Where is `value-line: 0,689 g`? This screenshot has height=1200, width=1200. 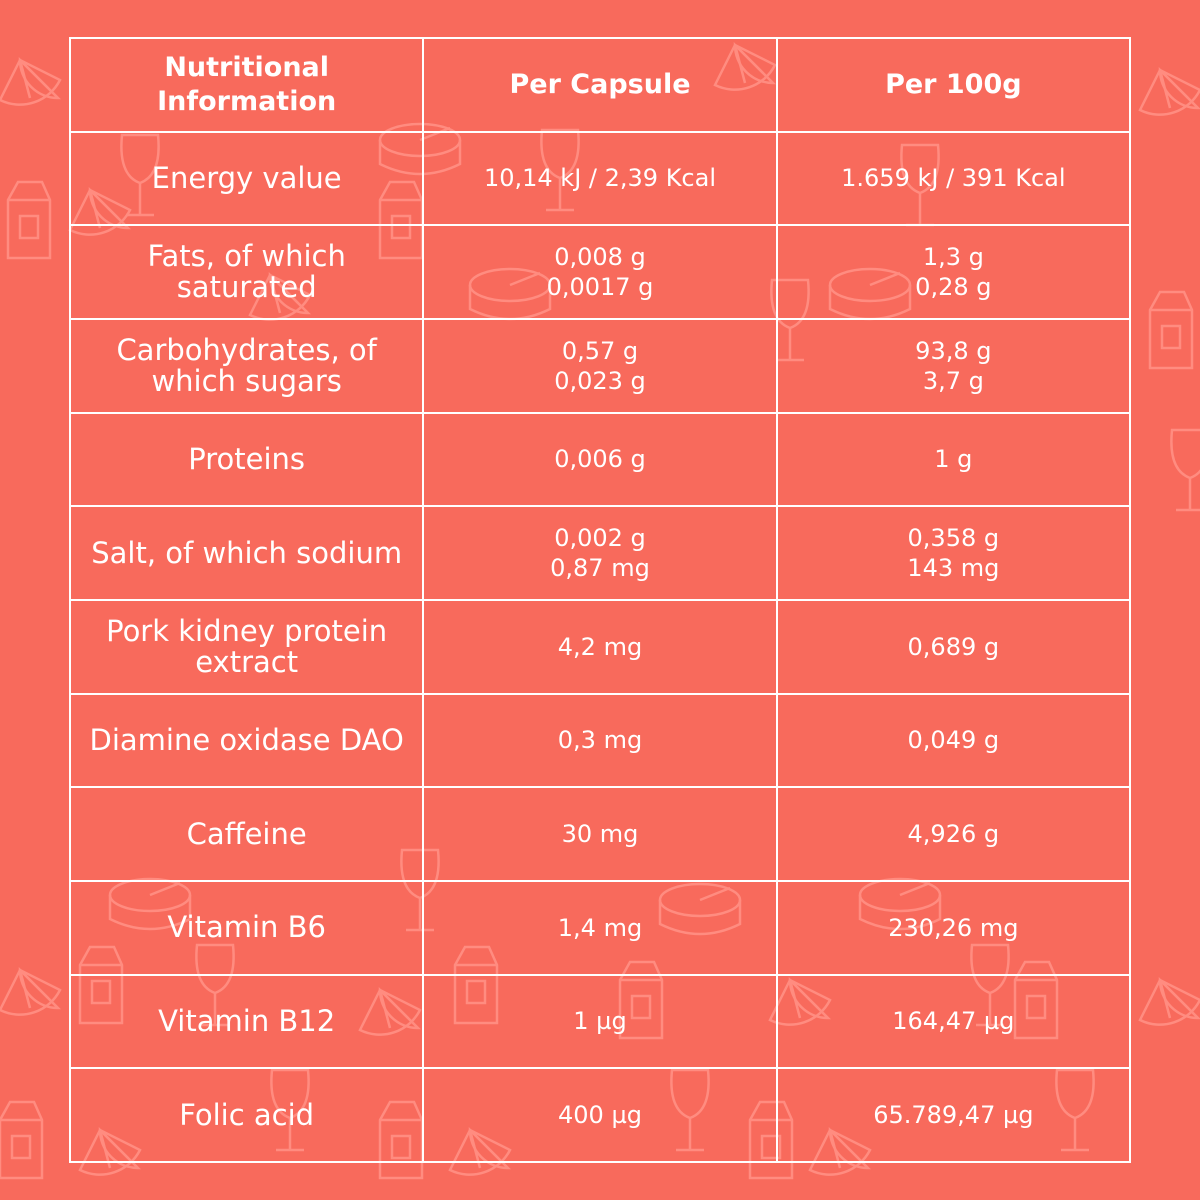
value-line: 0,689 g is located at coordinates (953, 646).